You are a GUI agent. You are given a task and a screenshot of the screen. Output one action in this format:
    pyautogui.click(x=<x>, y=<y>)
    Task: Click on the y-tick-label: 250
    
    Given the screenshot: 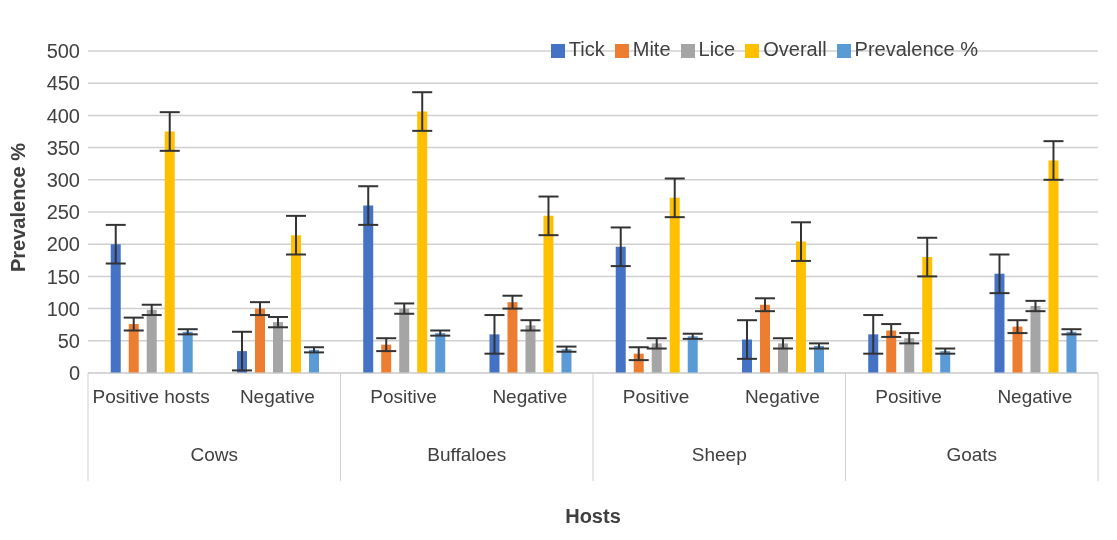 What is the action you would take?
    pyautogui.click(x=63, y=212)
    